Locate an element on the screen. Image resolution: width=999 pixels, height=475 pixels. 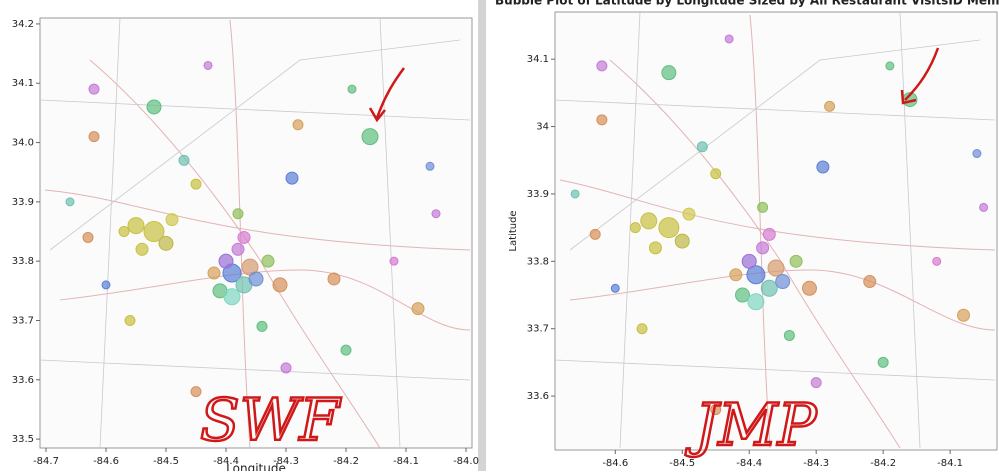
handwritten-note: JMP is located at coordinates (751, 425).